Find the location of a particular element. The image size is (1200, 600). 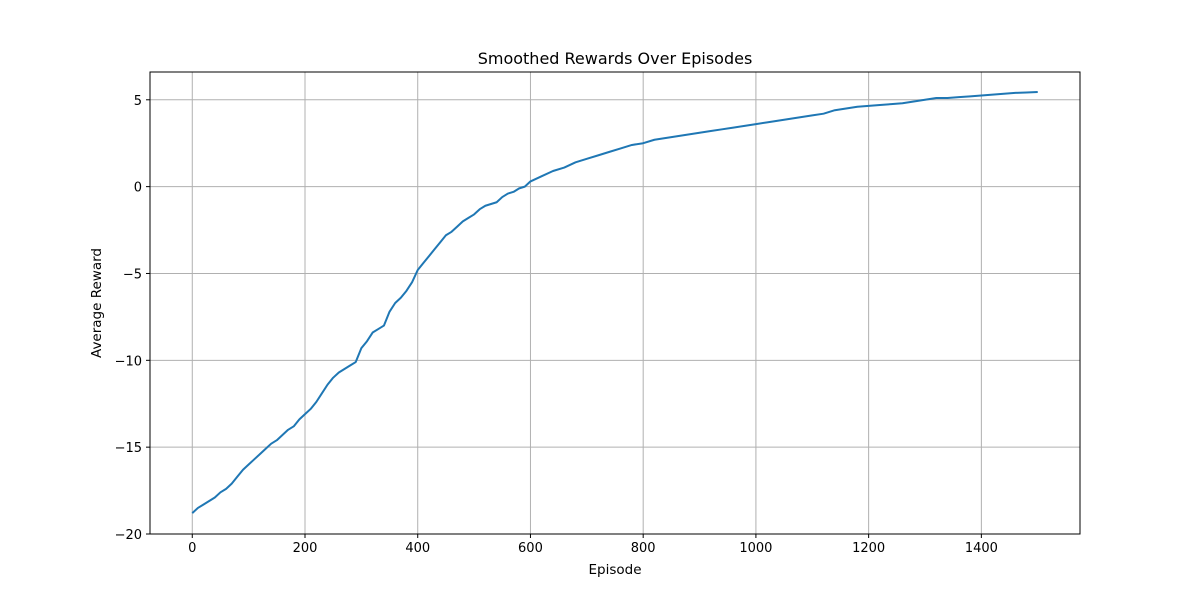

y-tick-label: 0 is located at coordinates (138, 188).